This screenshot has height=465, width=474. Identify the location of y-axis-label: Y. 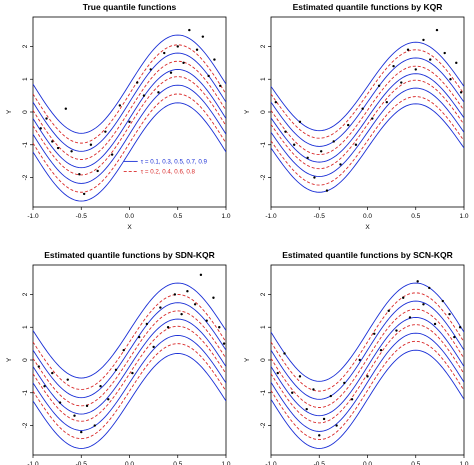
(247, 359).